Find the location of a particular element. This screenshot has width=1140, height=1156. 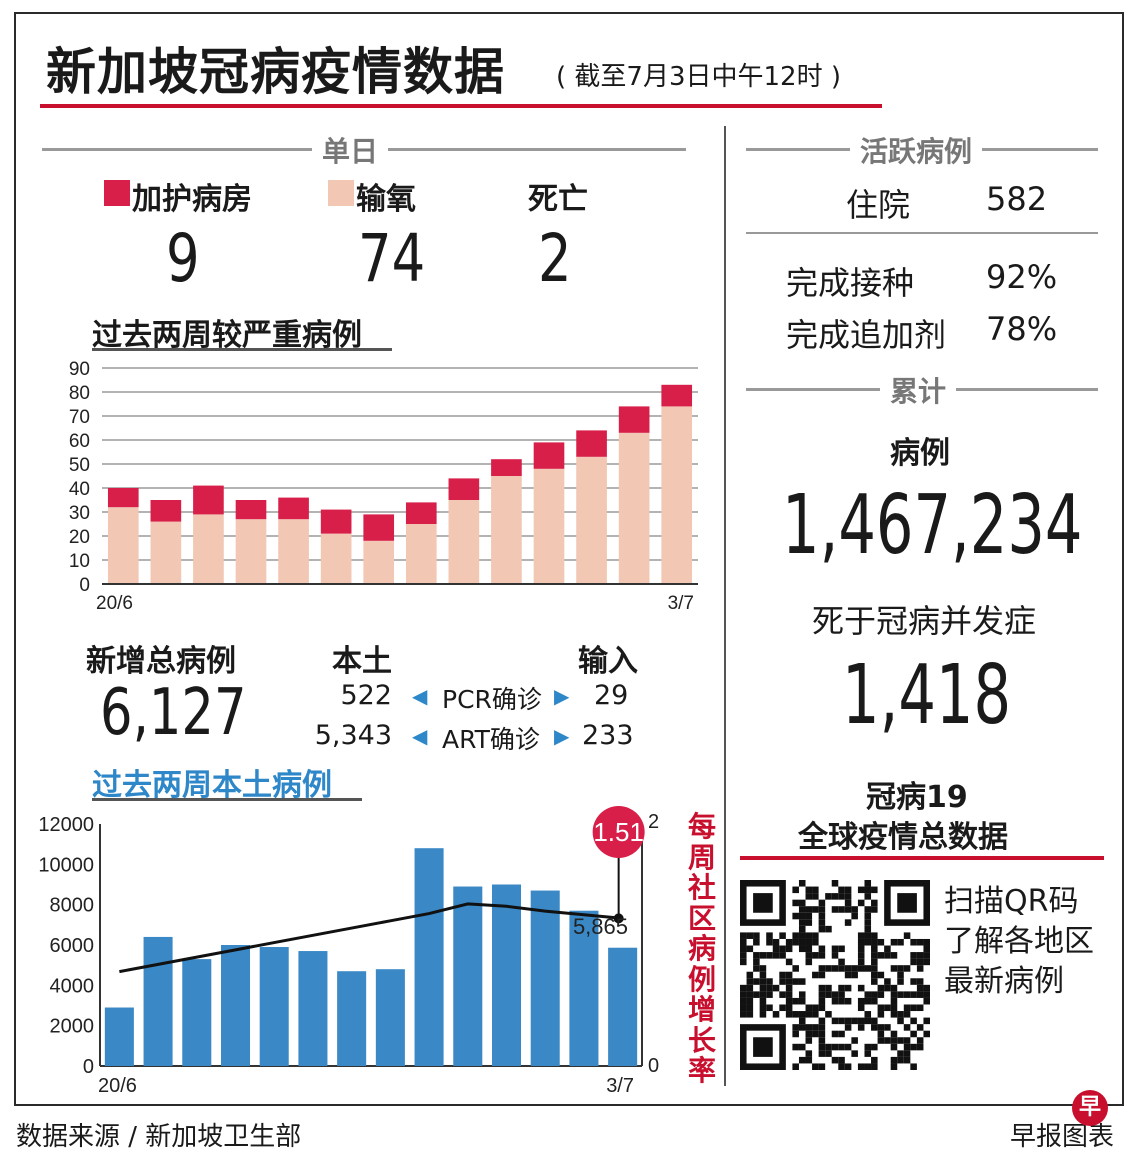

local-chart-title-underline is located at coordinates (227, 799).